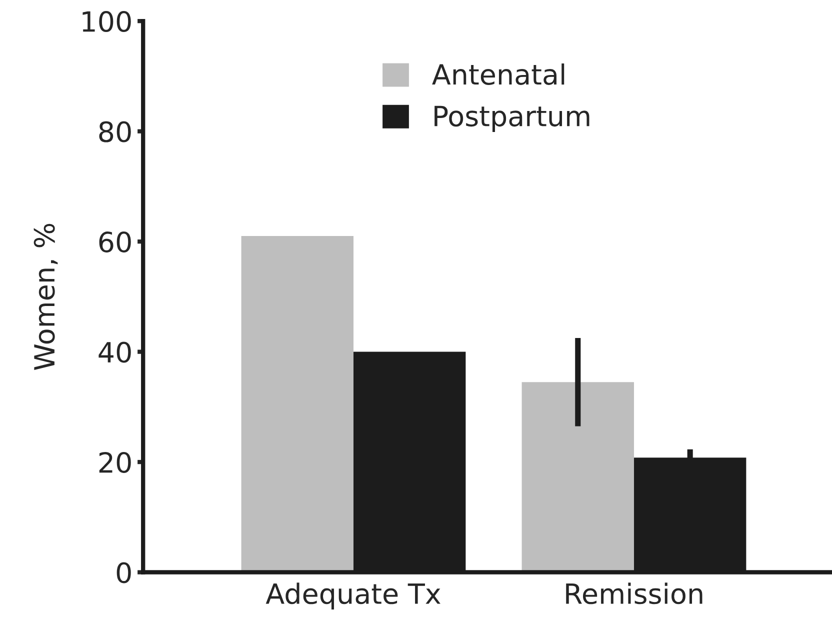  I want to click on y-tick-label: 80, so click(115, 131).